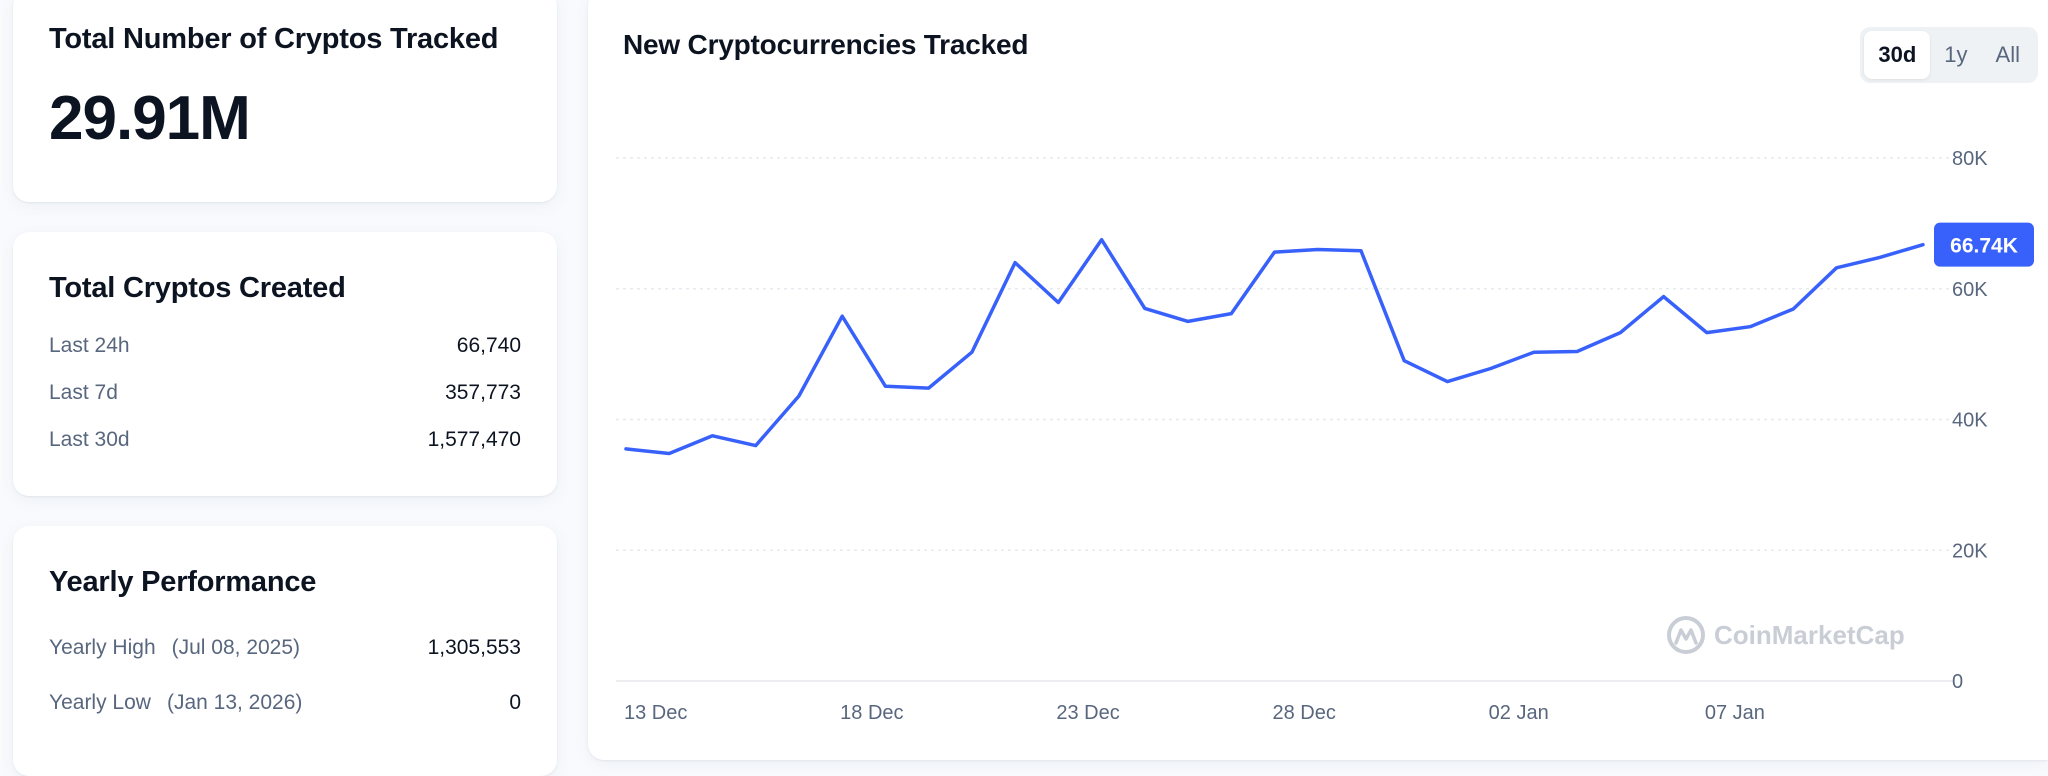 Image resolution: width=2048 pixels, height=776 pixels. I want to click on coinmarketcap-logo-icon, so click(1686, 635).